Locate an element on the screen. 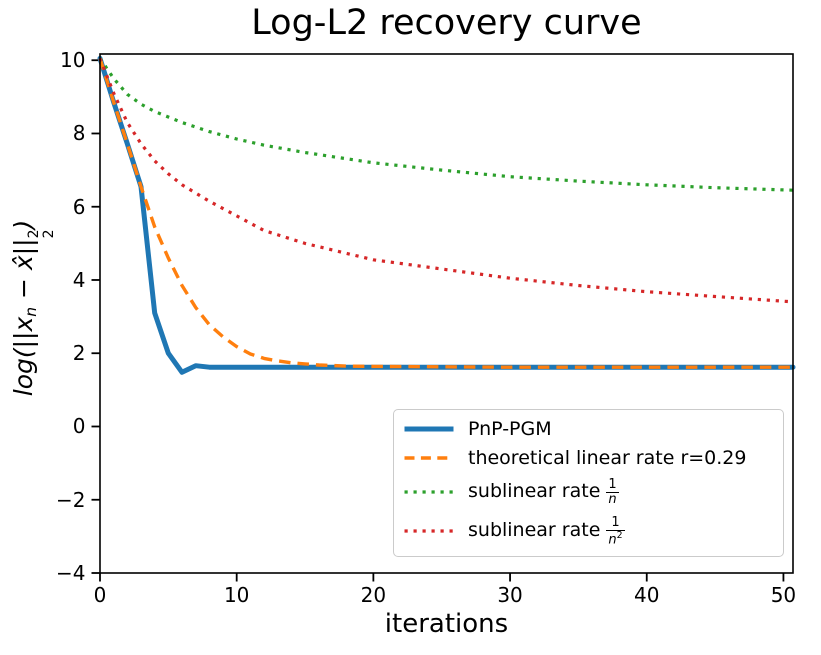  legend-item: PnP-PGM is located at coordinates (589, 429).